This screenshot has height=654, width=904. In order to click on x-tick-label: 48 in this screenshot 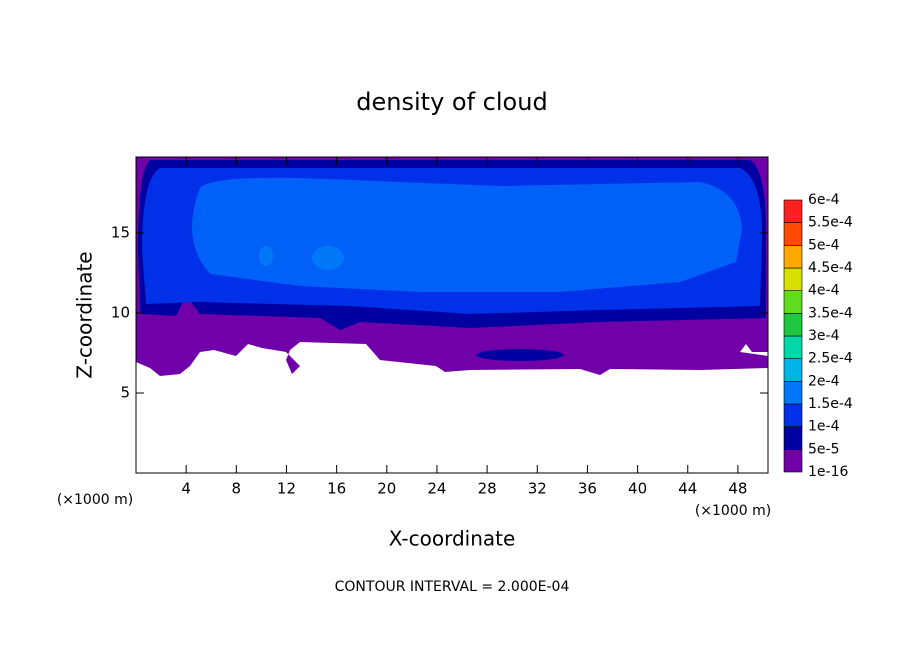, I will do `click(737, 489)`.